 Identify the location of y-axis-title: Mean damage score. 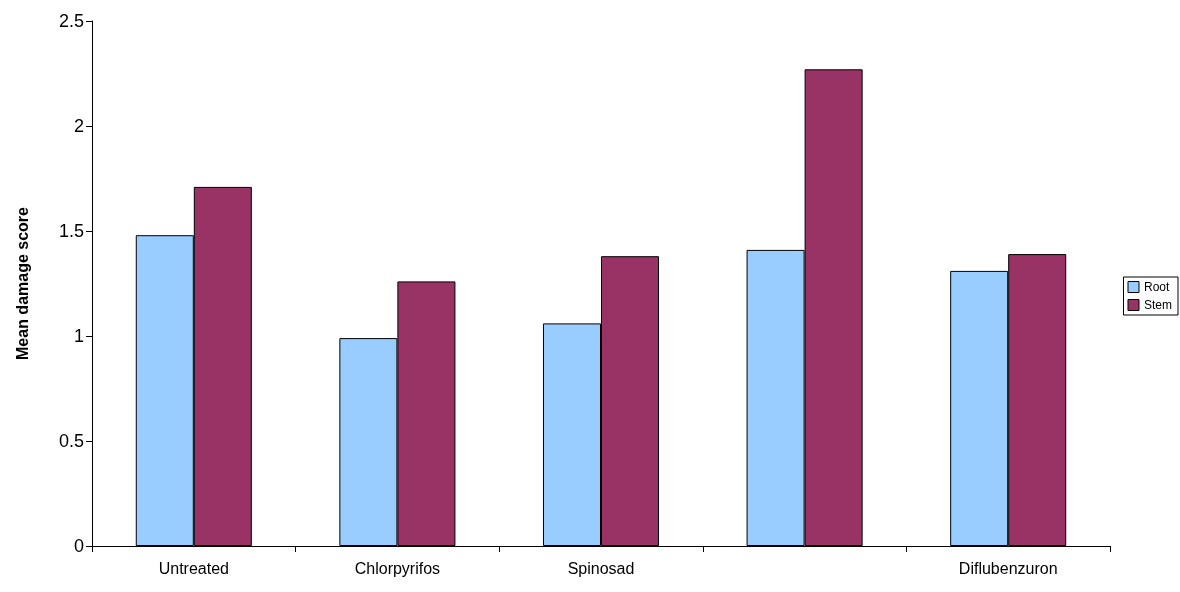
(22, 283).